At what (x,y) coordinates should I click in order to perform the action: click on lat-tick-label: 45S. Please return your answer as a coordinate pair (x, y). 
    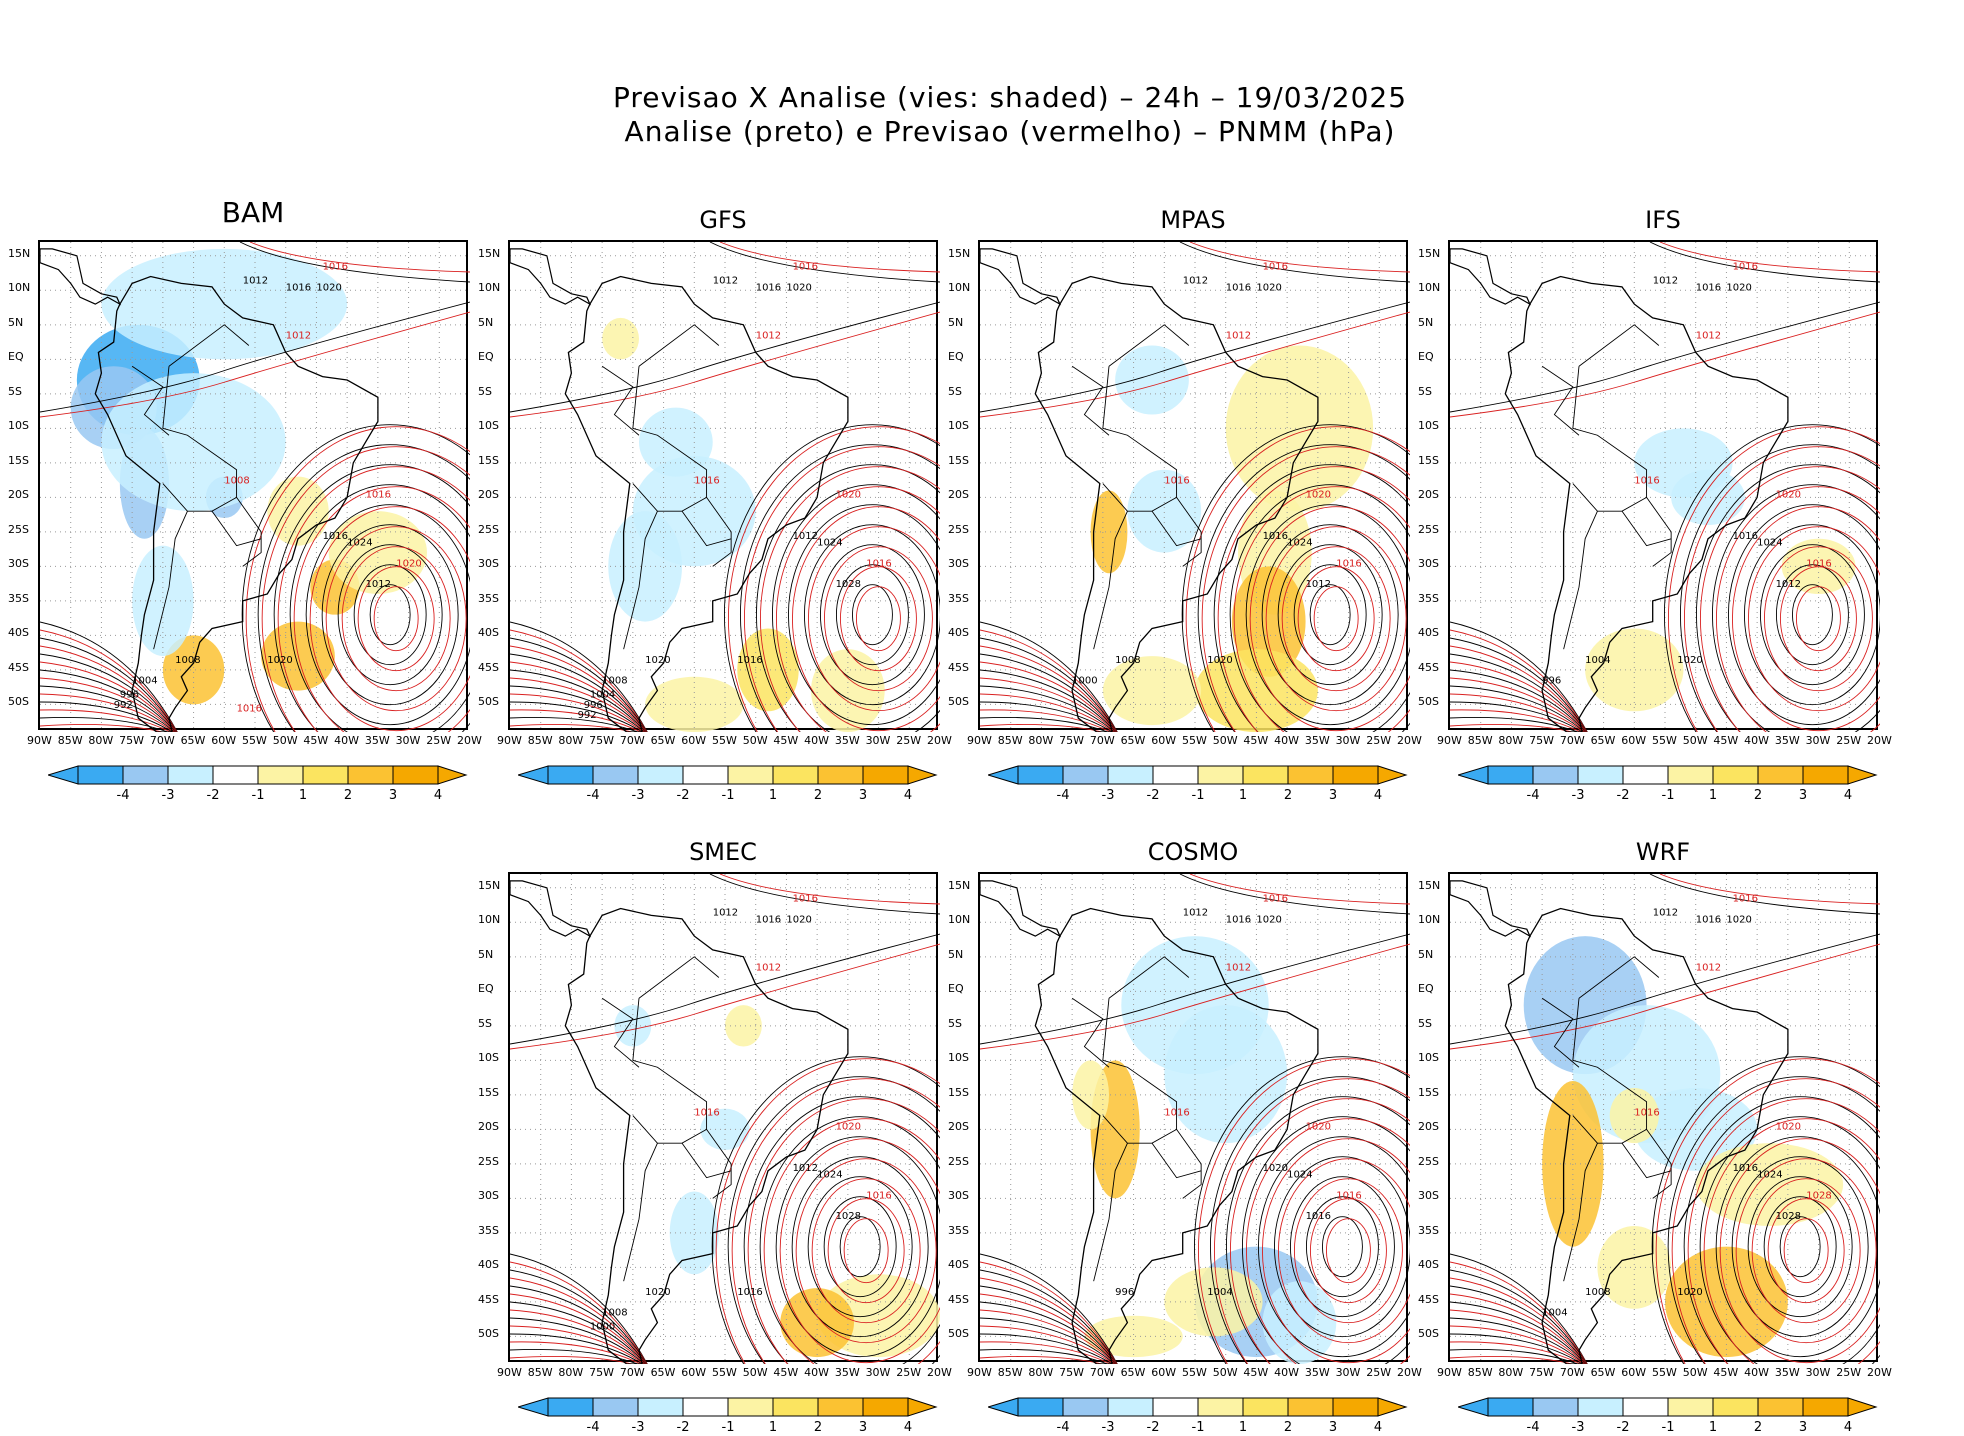
    Looking at the image, I should click on (488, 667).